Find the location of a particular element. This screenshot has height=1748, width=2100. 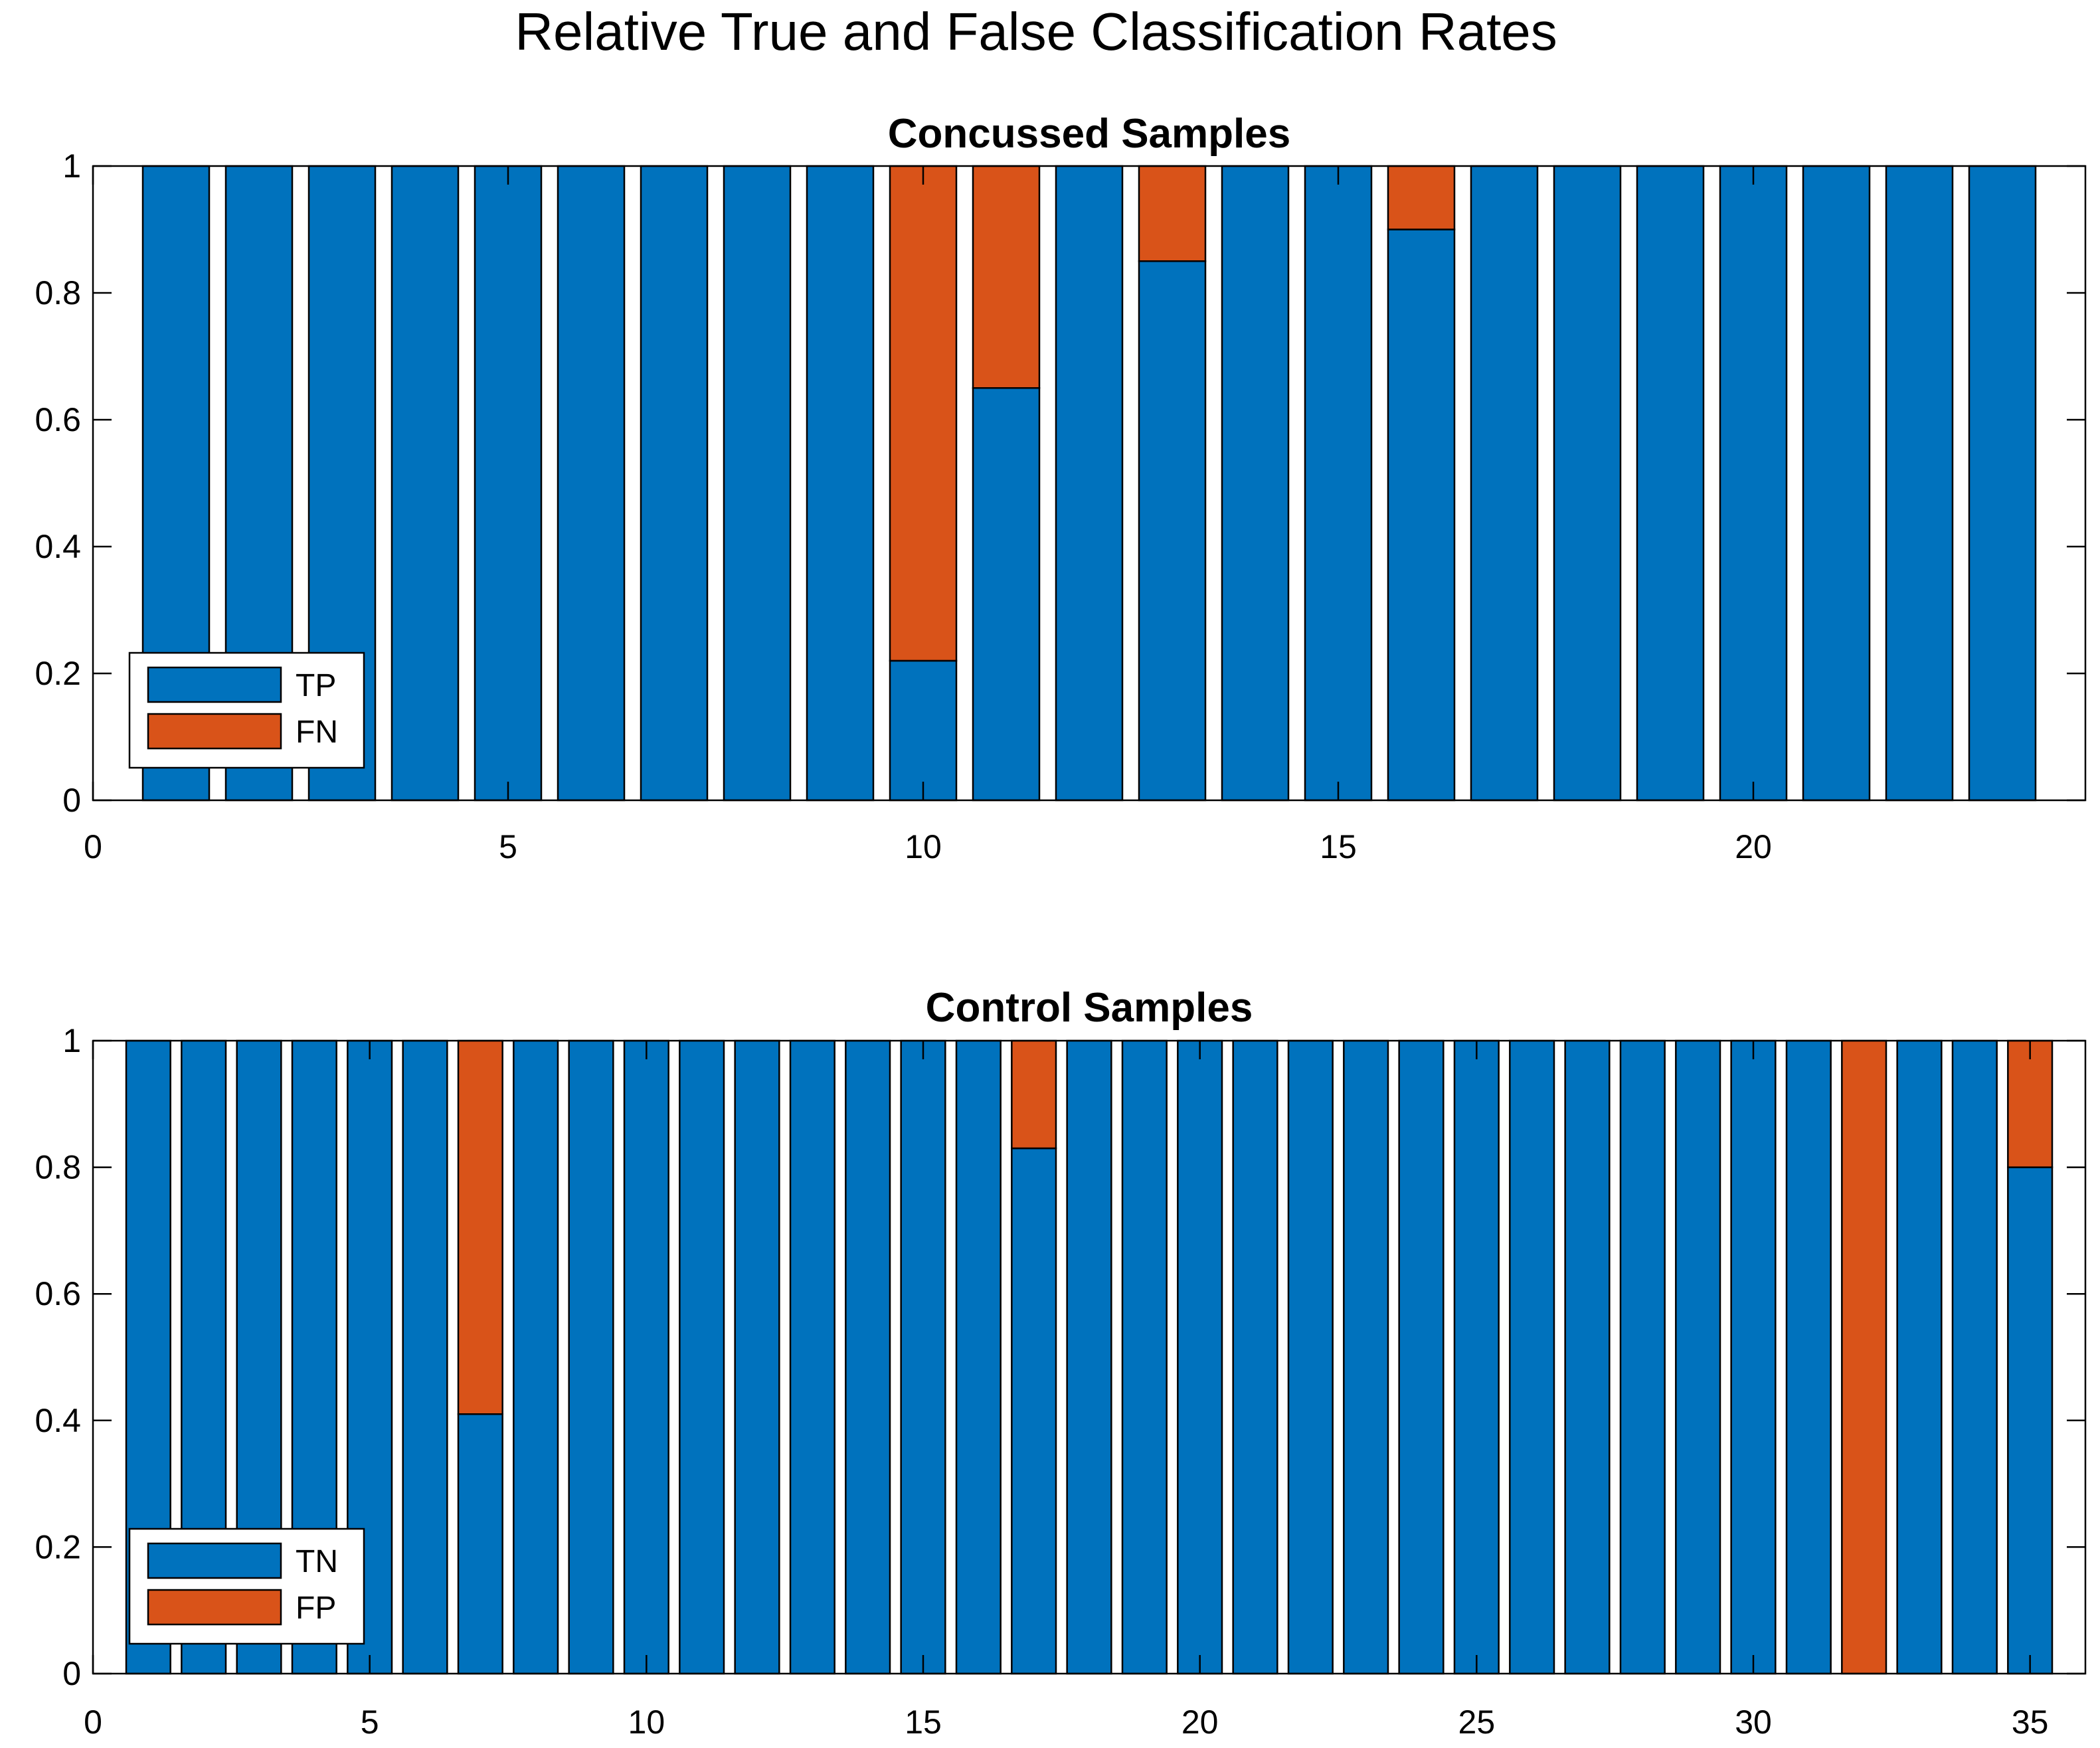

x-tick-label: 35 is located at coordinates (2031, 1722).